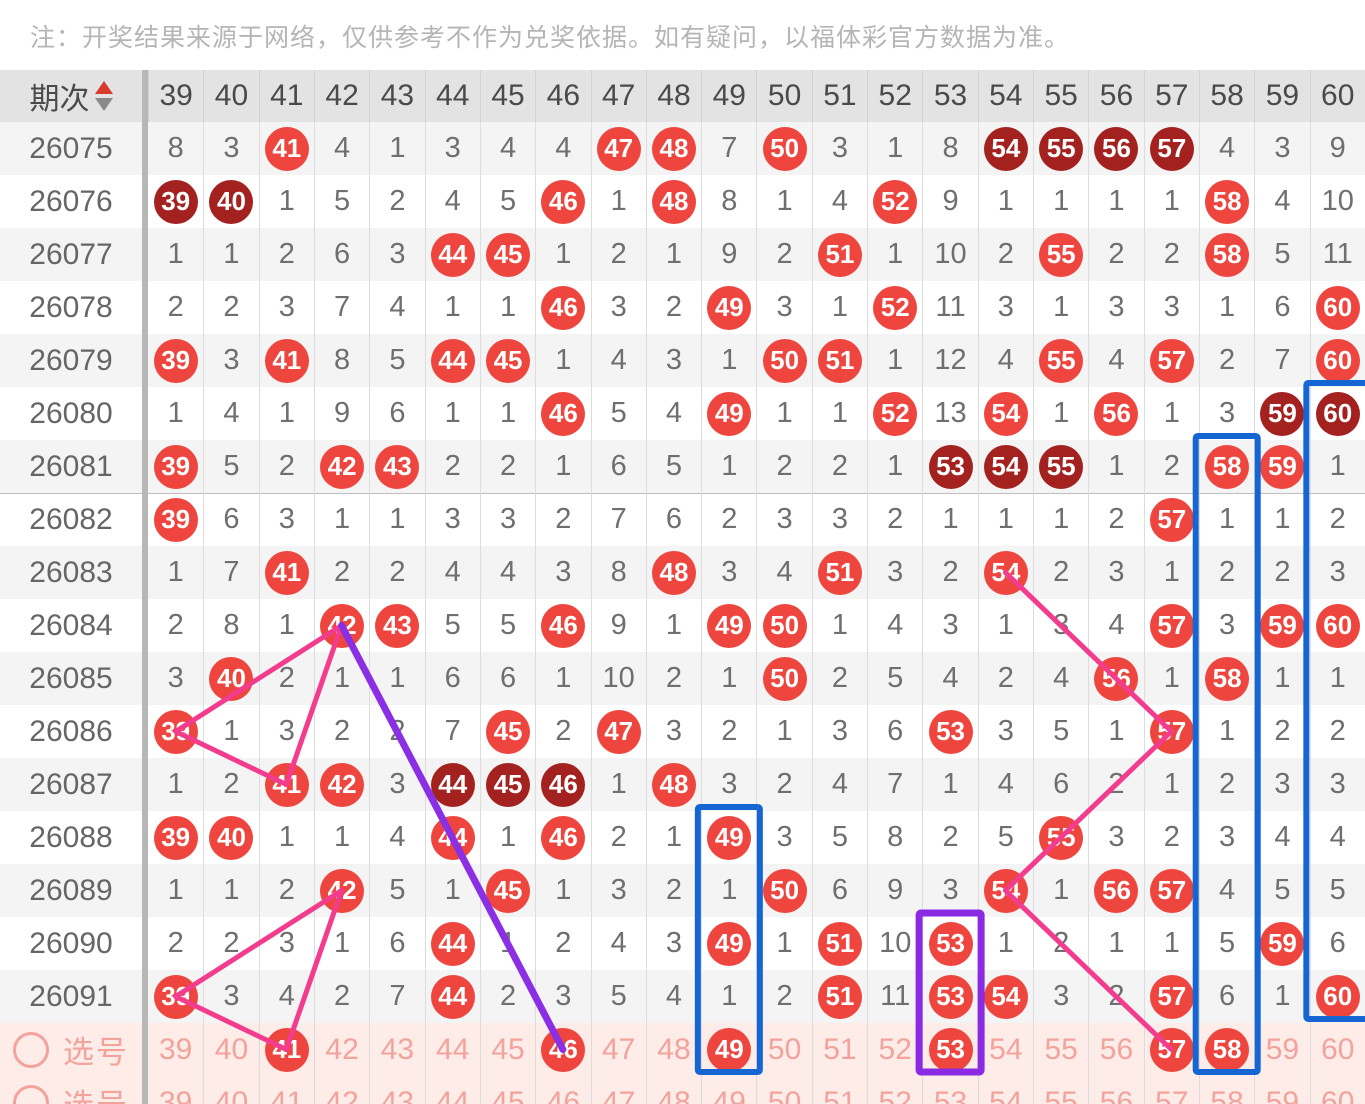 This screenshot has width=1365, height=1104. I want to click on drawn-ball-58: 58, so click(1227, 1049).